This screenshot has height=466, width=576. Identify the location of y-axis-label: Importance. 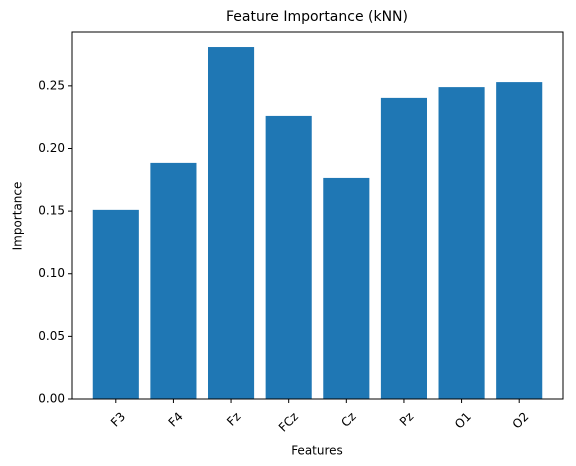
(18, 216).